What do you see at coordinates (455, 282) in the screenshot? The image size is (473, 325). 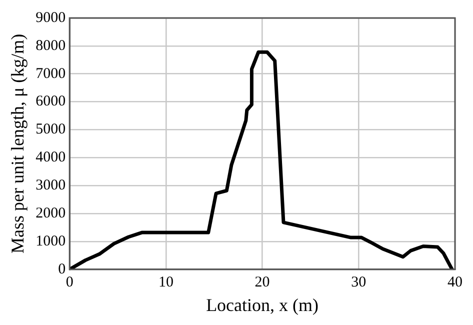 I see `x-tick-label: 40` at bounding box center [455, 282].